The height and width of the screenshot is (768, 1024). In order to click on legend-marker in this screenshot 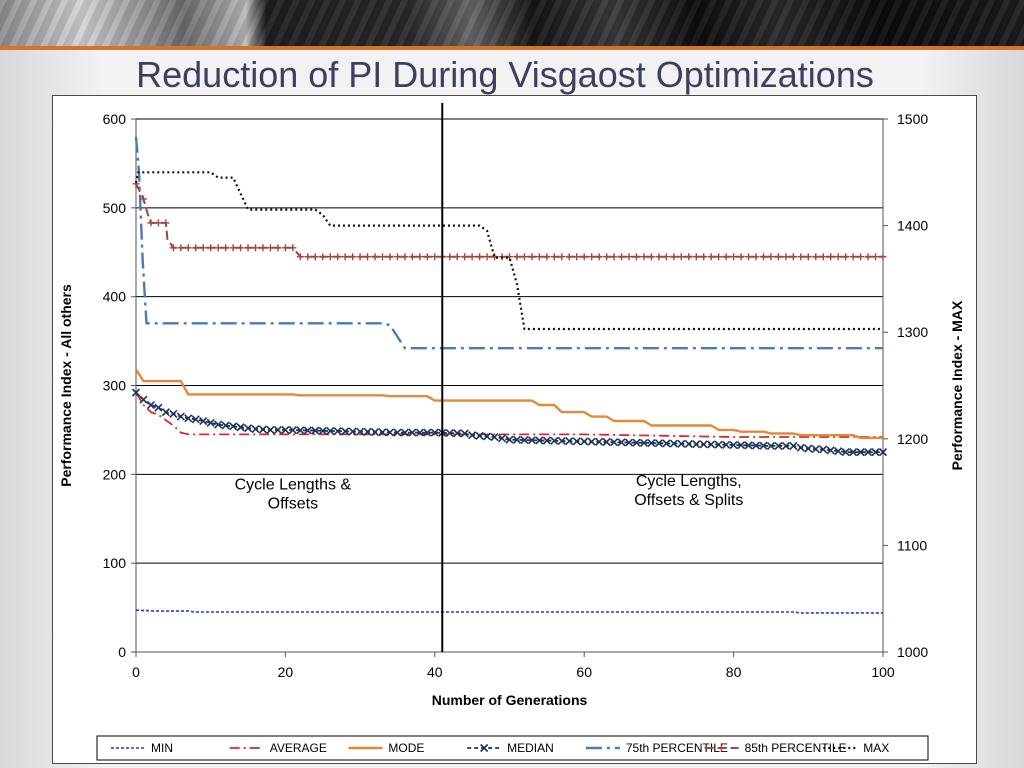, I will do `click(722, 748)`.